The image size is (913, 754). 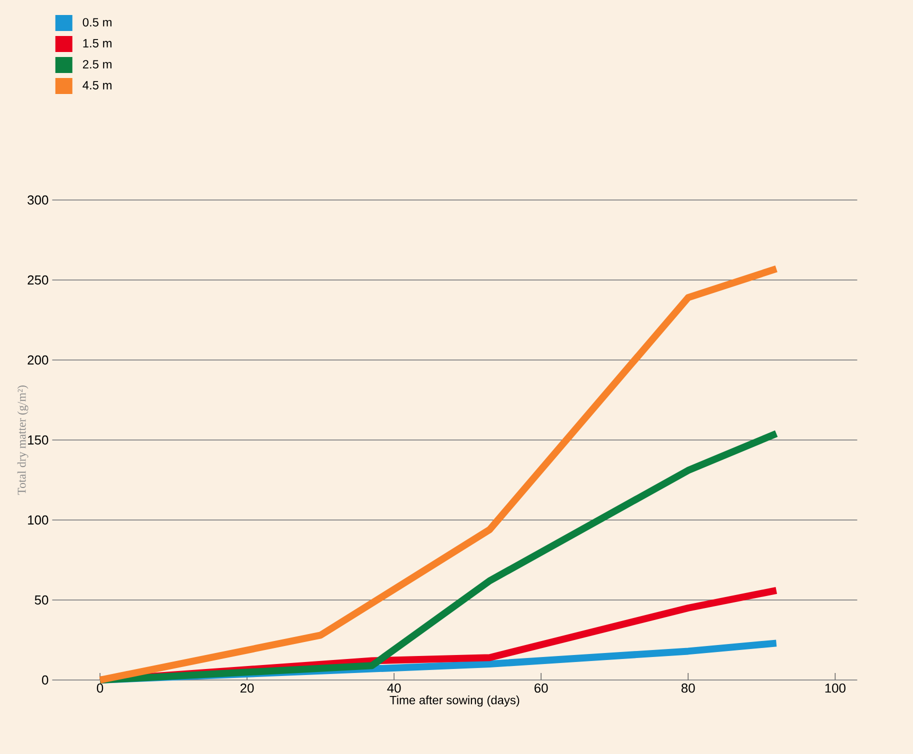 I want to click on y-tick-label: 200, so click(x=38, y=360).